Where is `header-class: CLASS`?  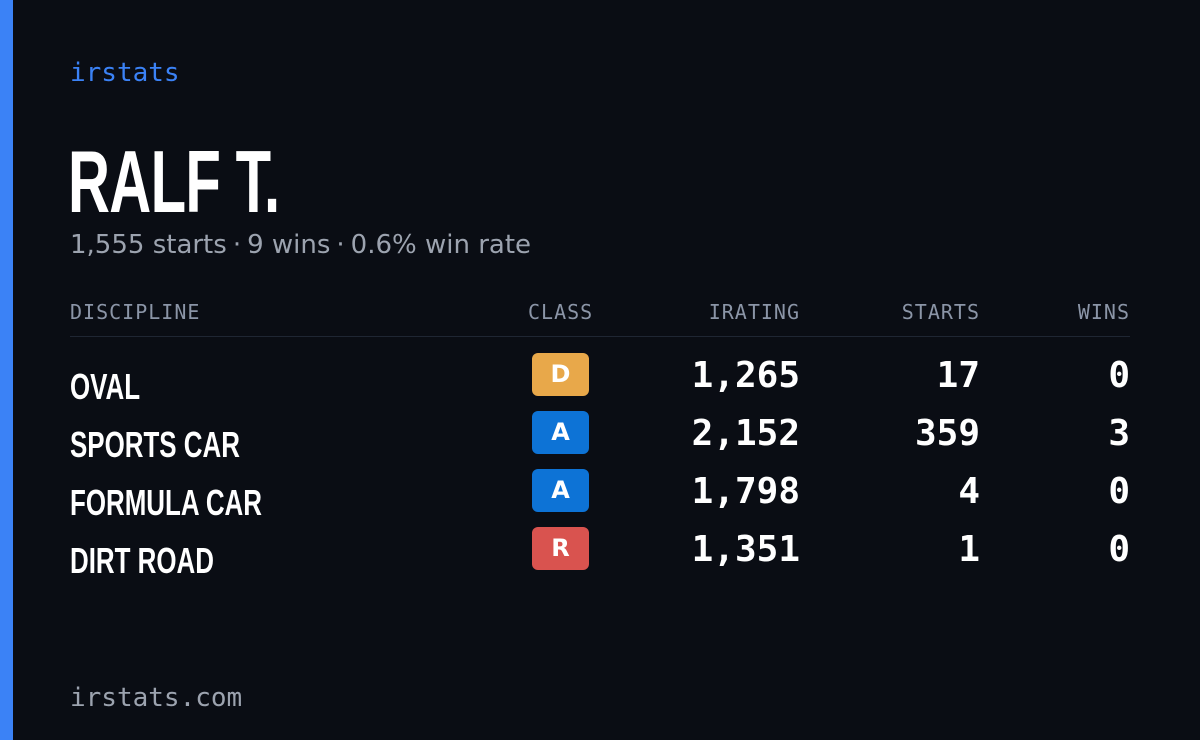 header-class: CLASS is located at coordinates (561, 312).